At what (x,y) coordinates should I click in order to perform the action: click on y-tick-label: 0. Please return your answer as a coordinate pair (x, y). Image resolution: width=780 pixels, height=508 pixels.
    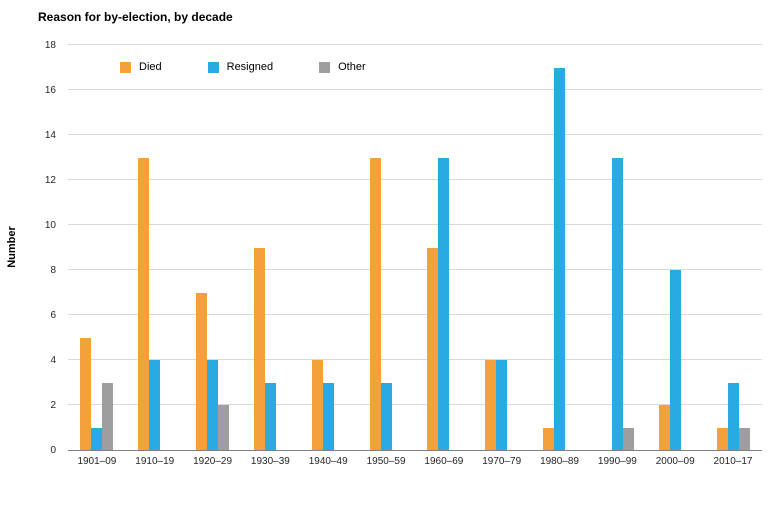
    Looking at the image, I should click on (53, 450).